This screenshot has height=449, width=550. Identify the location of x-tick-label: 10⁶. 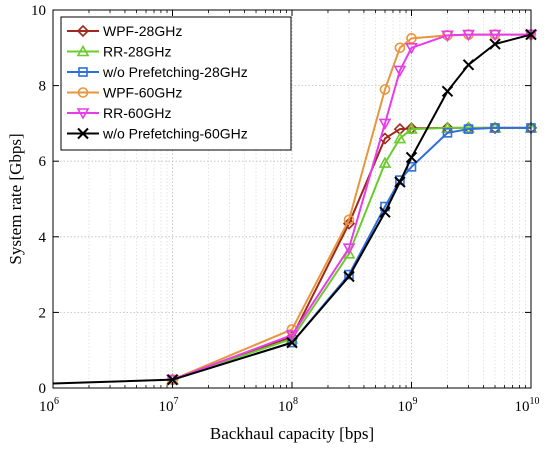
(49, 405).